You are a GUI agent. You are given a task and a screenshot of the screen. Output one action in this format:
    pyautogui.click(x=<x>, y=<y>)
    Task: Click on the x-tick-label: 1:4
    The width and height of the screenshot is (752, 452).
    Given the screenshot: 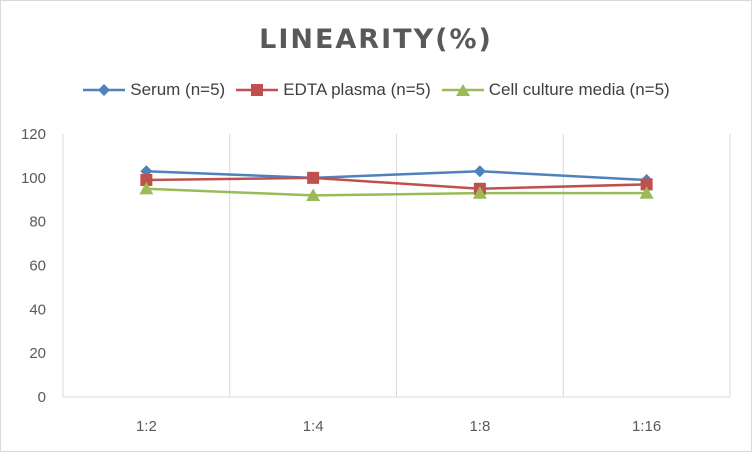 What is the action you would take?
    pyautogui.click(x=313, y=426)
    